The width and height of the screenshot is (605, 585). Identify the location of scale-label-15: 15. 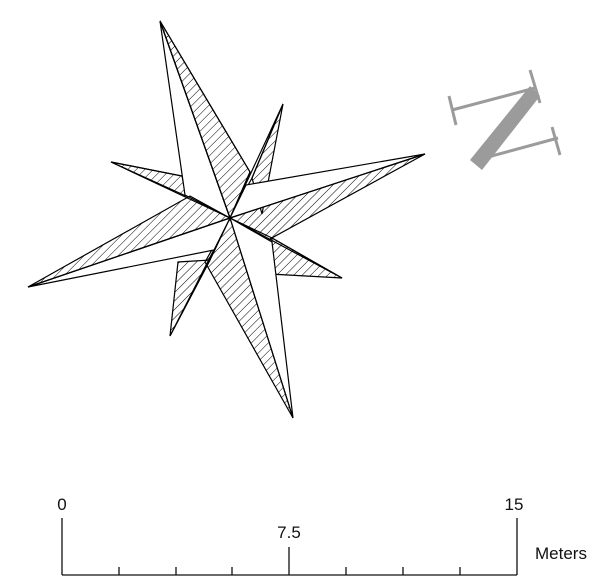
(514, 504).